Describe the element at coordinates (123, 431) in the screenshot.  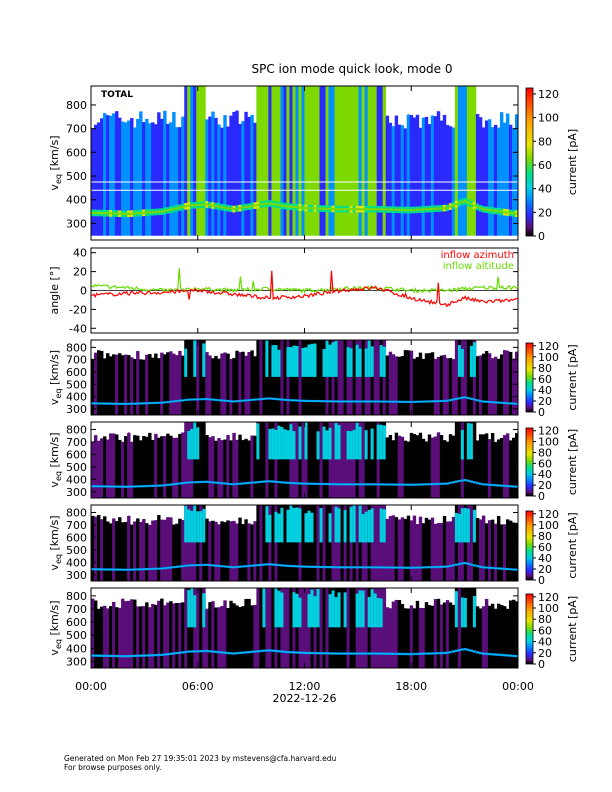
I see `panel-label: B sensor` at that location.